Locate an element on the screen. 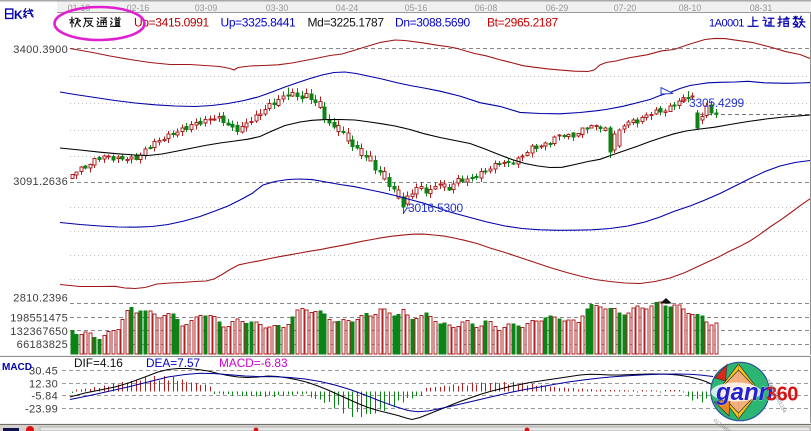  svg-text: Dn=3088.5690 is located at coordinates (433, 23).